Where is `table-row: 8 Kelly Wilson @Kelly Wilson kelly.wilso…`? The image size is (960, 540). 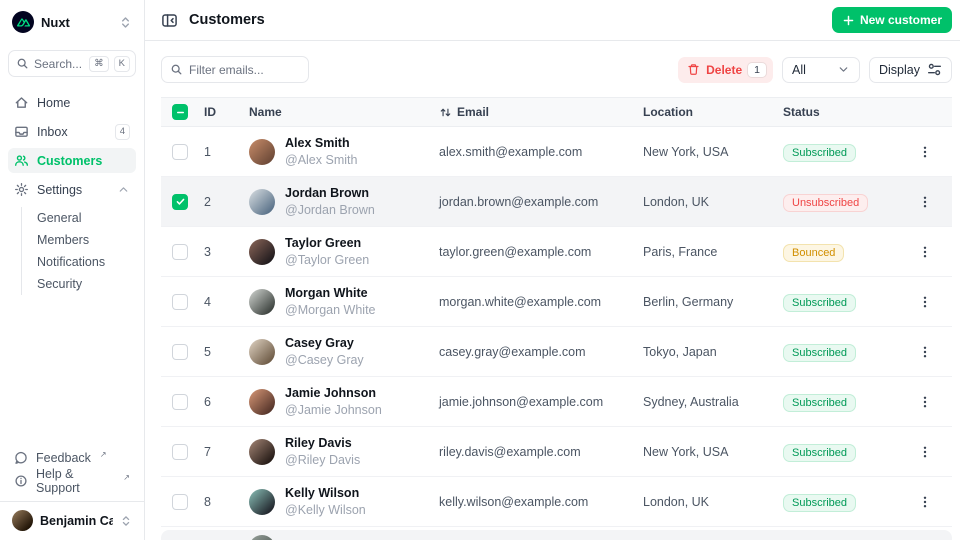 table-row: 8 Kelly Wilson @Kelly Wilson kelly.wilso… is located at coordinates (556, 502).